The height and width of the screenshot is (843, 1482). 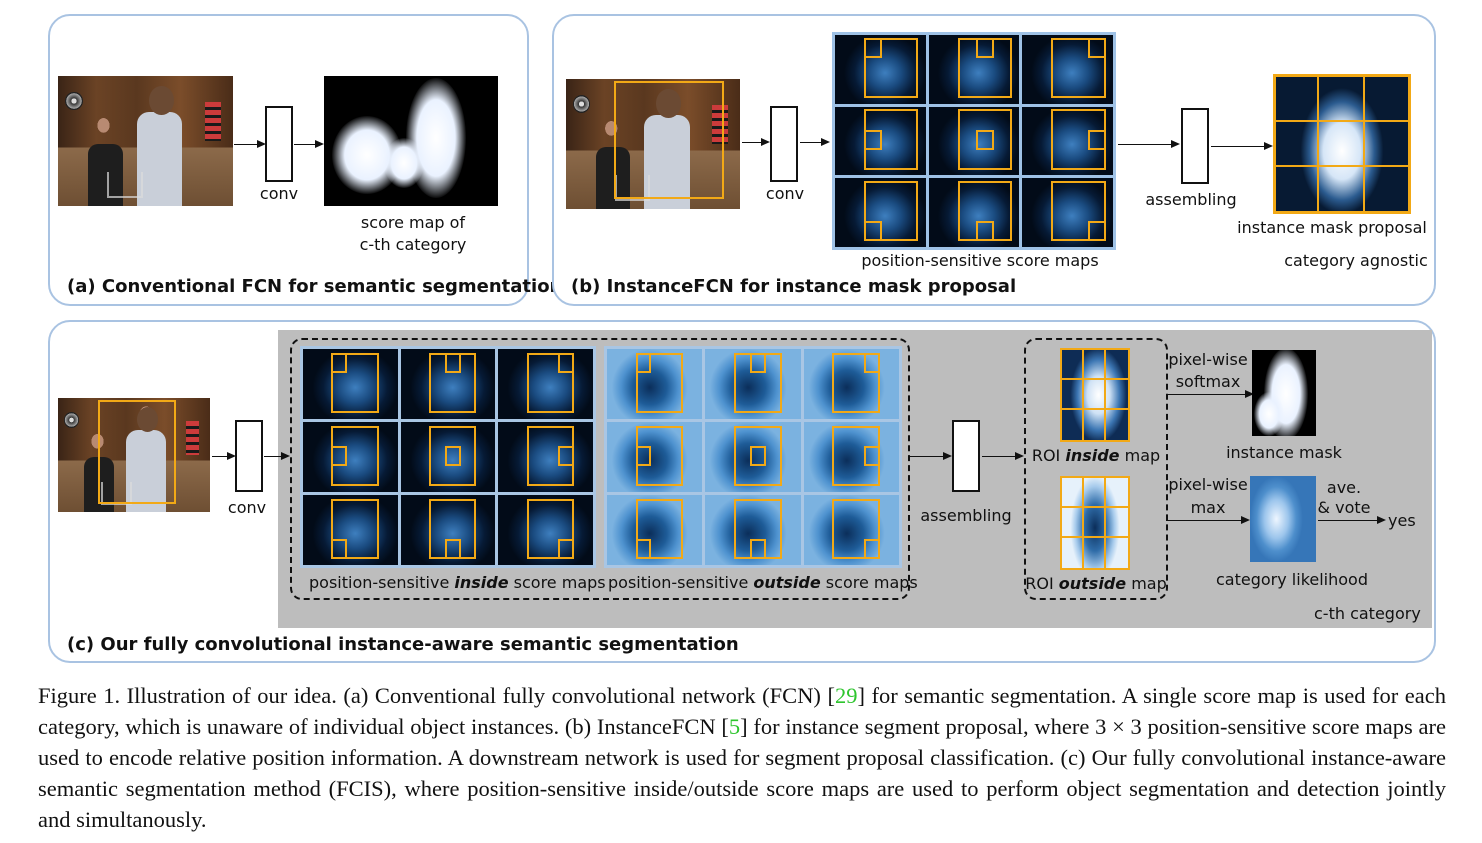 I want to click on outside-score-maps-label: position-sensitive outside score maps, so click(x=763, y=582).